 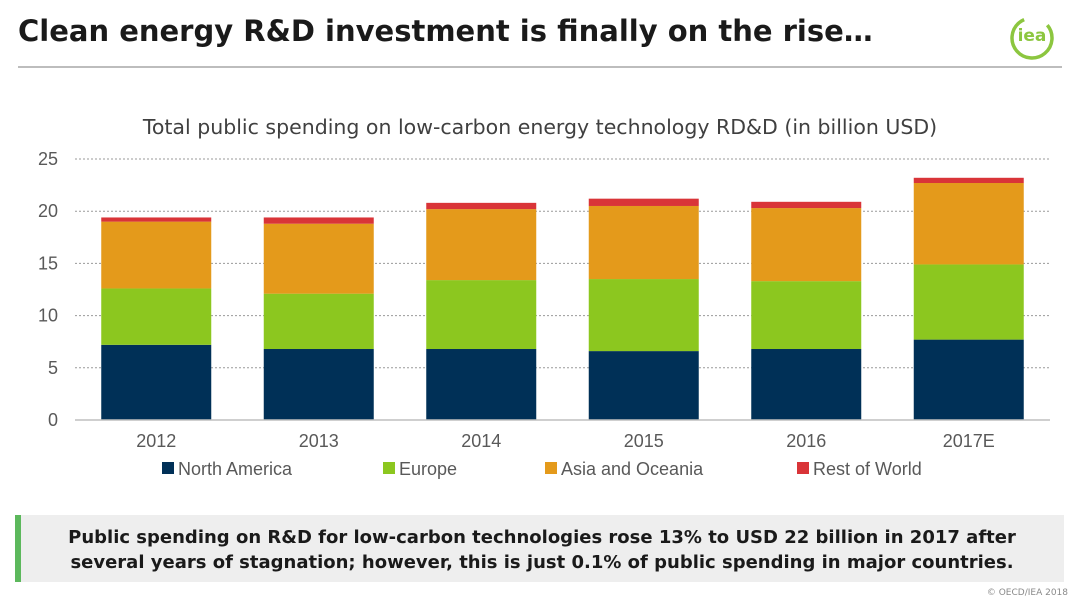 What do you see at coordinates (481, 441) in the screenshot?
I see `x-tick-label: 2014` at bounding box center [481, 441].